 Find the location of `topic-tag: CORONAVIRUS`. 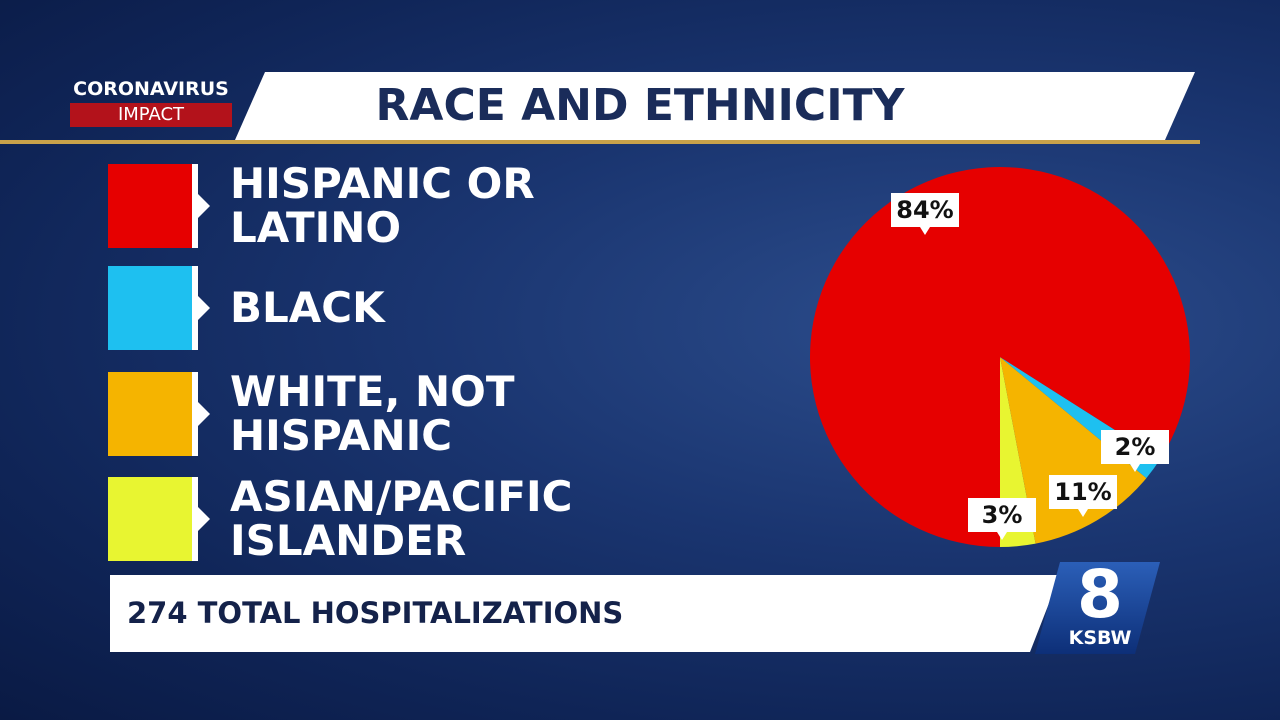

topic-tag: CORONAVIRUS is located at coordinates (151, 89).